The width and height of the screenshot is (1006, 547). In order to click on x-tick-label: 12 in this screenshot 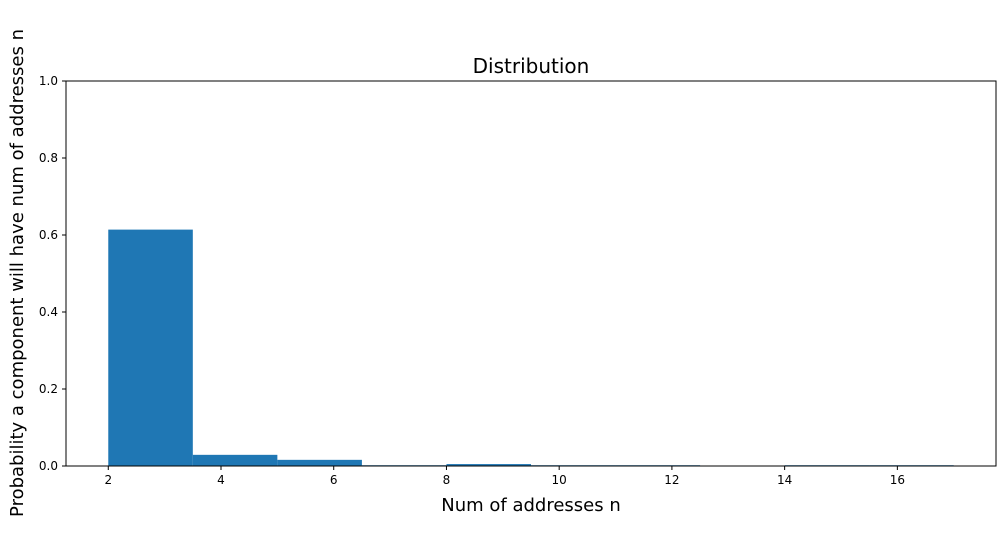, I will do `click(671, 480)`.